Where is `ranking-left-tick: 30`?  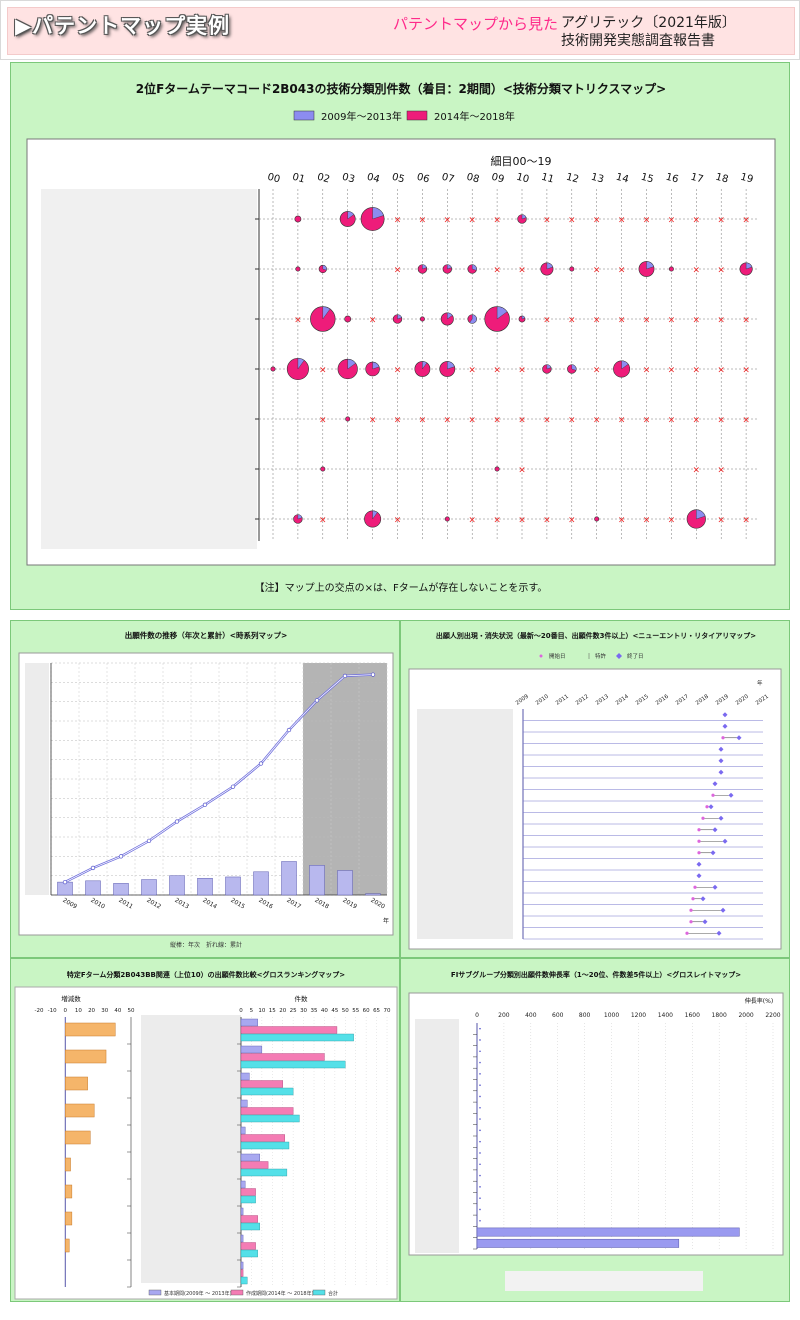 ranking-left-tick: 30 is located at coordinates (104, 1011).